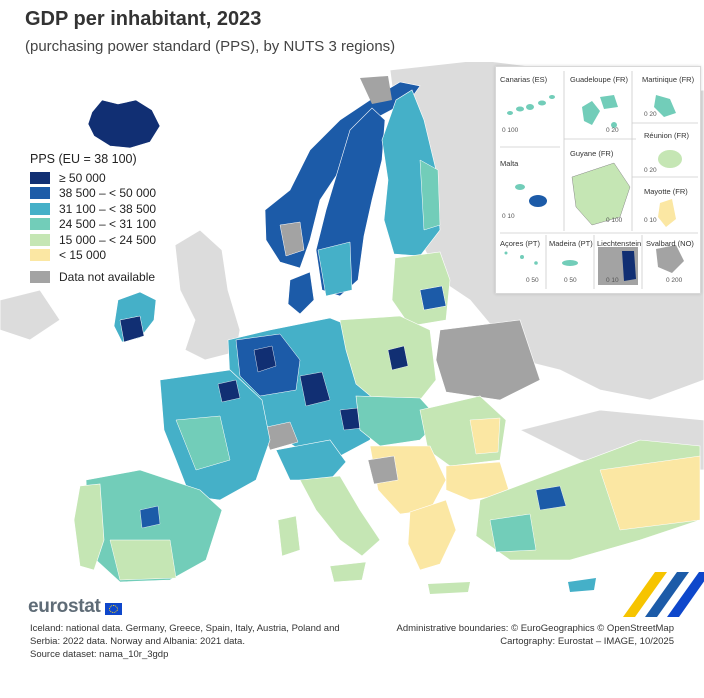 Image resolution: width=704 pixels, height=698 pixels. What do you see at coordinates (113, 608) in the screenshot?
I see `eu-flag-icon` at bounding box center [113, 608].